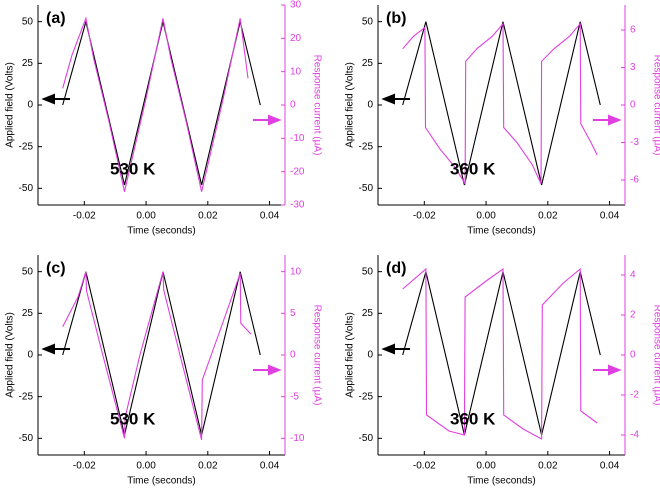 The image size is (660, 494). What do you see at coordinates (633, 30) in the screenshot?
I see `y2-tick-label: 6` at bounding box center [633, 30].